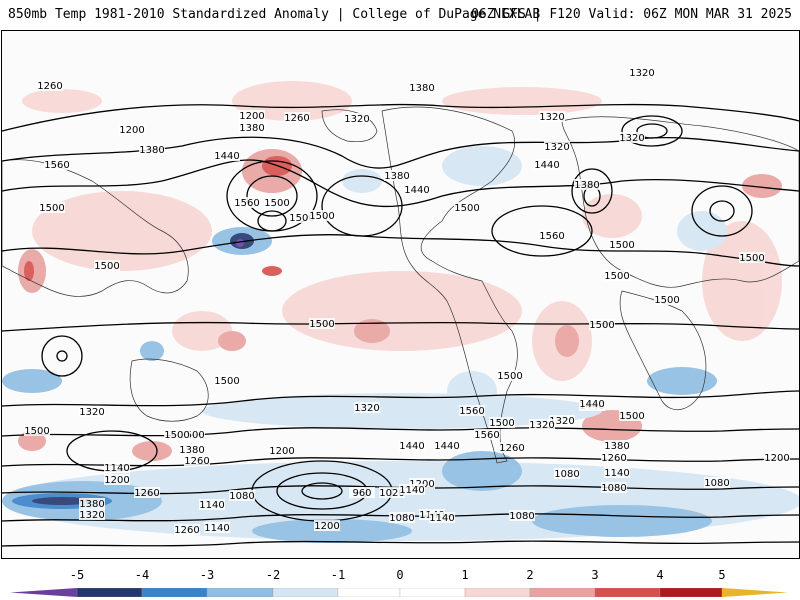 This screenshot has width=800, height=600. What do you see at coordinates (77, 575) in the screenshot?
I see `colorbar-tick-label: -5` at bounding box center [77, 575].